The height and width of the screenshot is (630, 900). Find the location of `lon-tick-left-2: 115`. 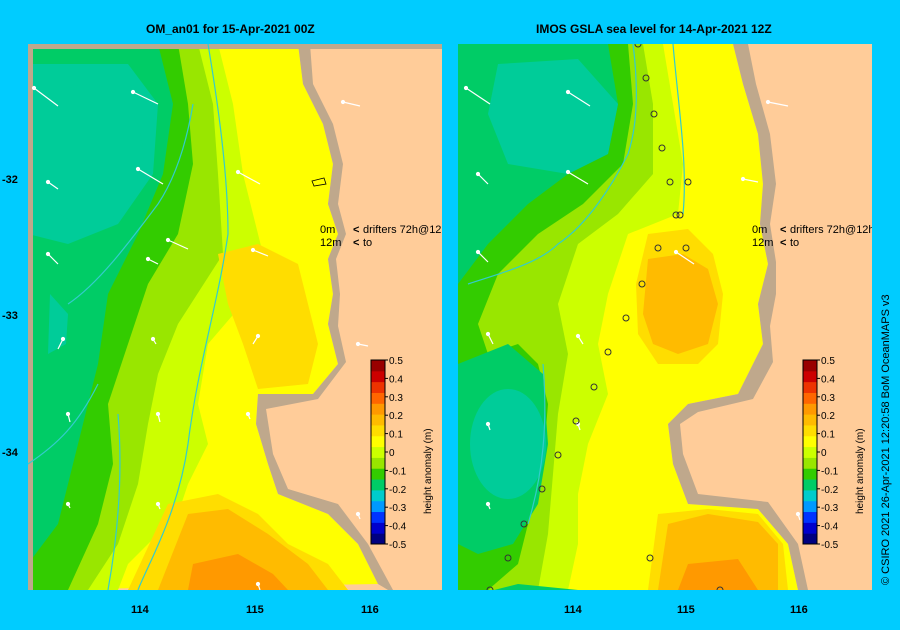

lon-tick-left-2: 115 is located at coordinates (255, 610).